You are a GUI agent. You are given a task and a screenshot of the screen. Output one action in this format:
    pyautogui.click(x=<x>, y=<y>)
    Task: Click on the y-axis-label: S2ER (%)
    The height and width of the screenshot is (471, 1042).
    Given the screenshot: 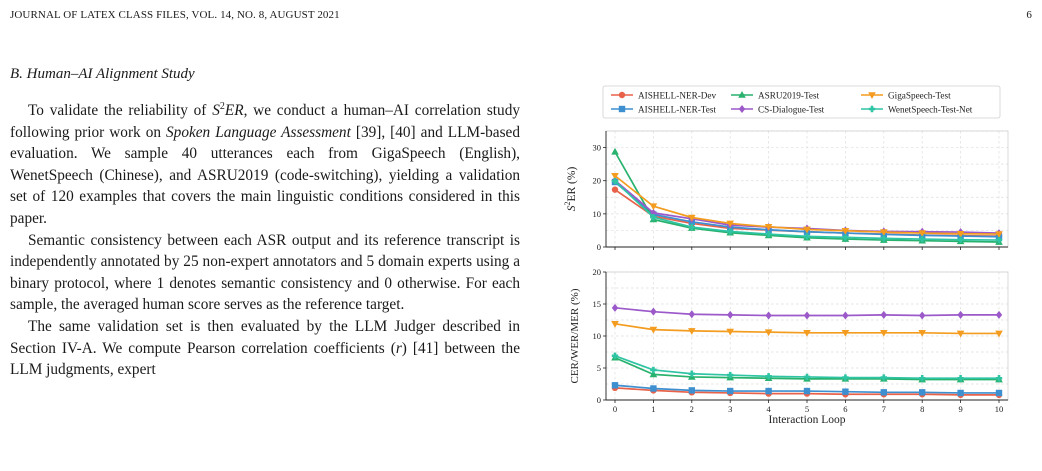 What is the action you would take?
    pyautogui.click(x=570, y=189)
    